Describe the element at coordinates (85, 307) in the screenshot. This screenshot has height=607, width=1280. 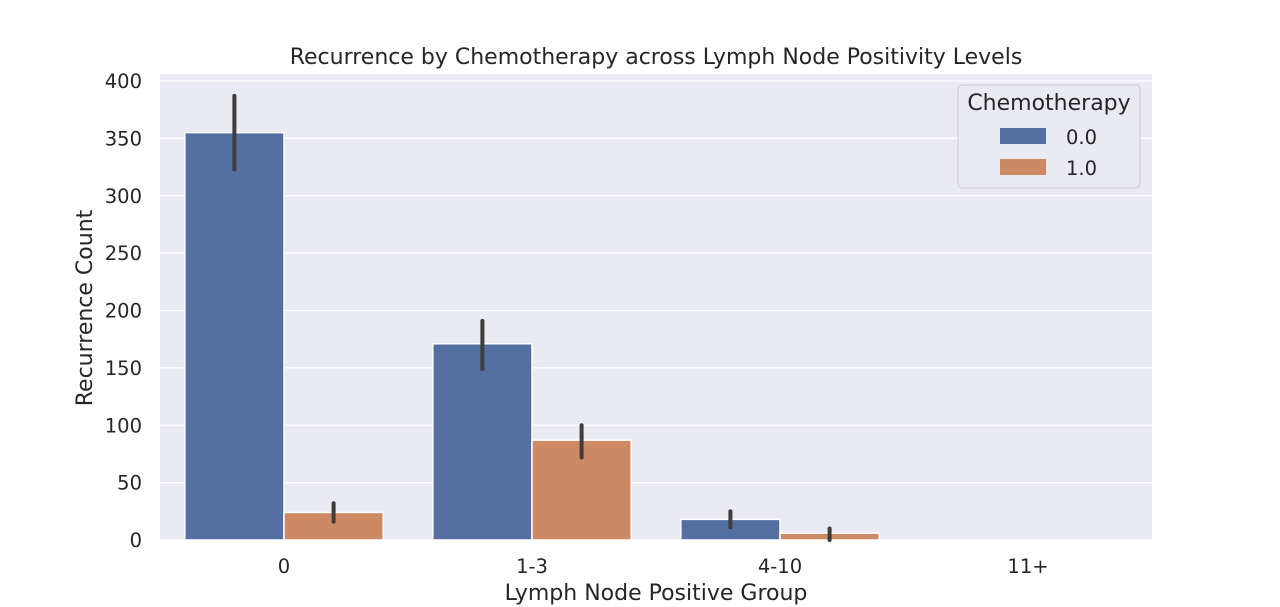
I see `y-axis-label: Recurrence Count` at that location.